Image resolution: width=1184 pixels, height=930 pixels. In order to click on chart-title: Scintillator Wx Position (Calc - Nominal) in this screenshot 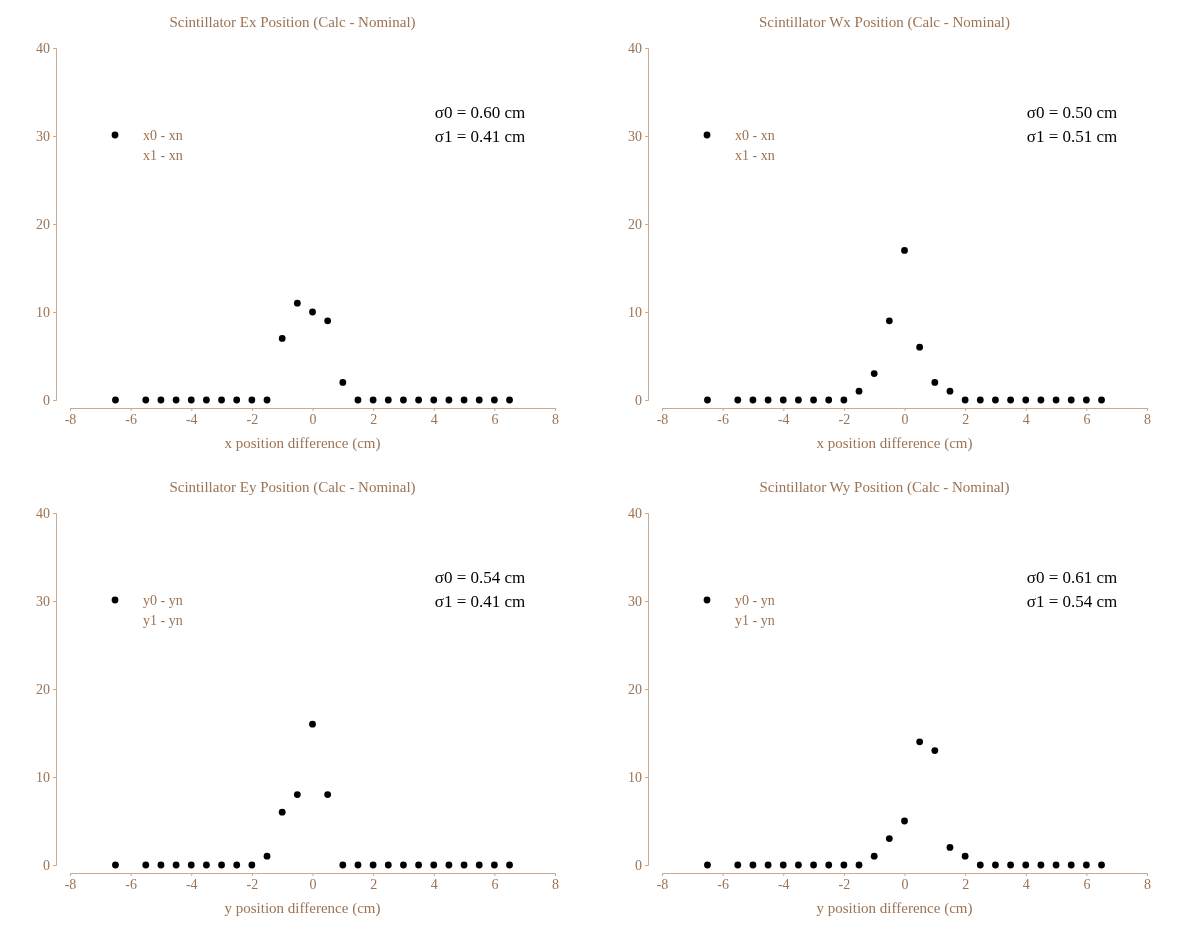, I will do `click(884, 22)`.